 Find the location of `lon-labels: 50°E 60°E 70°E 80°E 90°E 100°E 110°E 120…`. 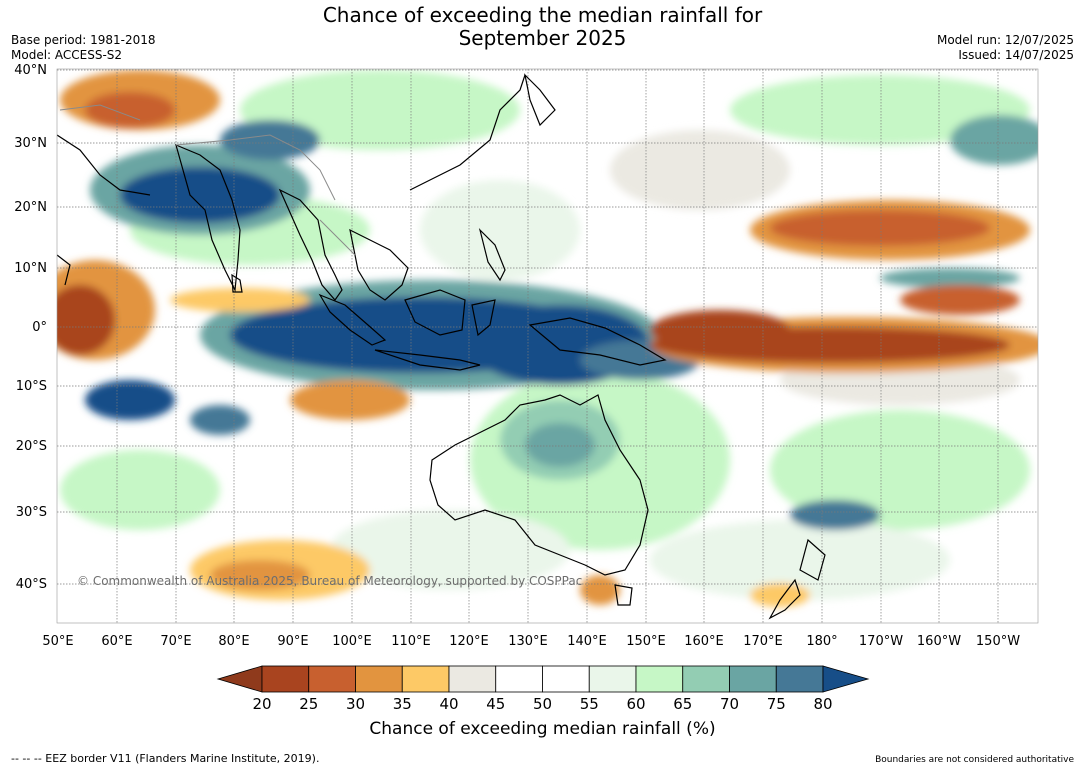

lon-labels: 50°E 60°E 70°E 80°E 90°E 100°E 110°E 120… is located at coordinates (531, 641).